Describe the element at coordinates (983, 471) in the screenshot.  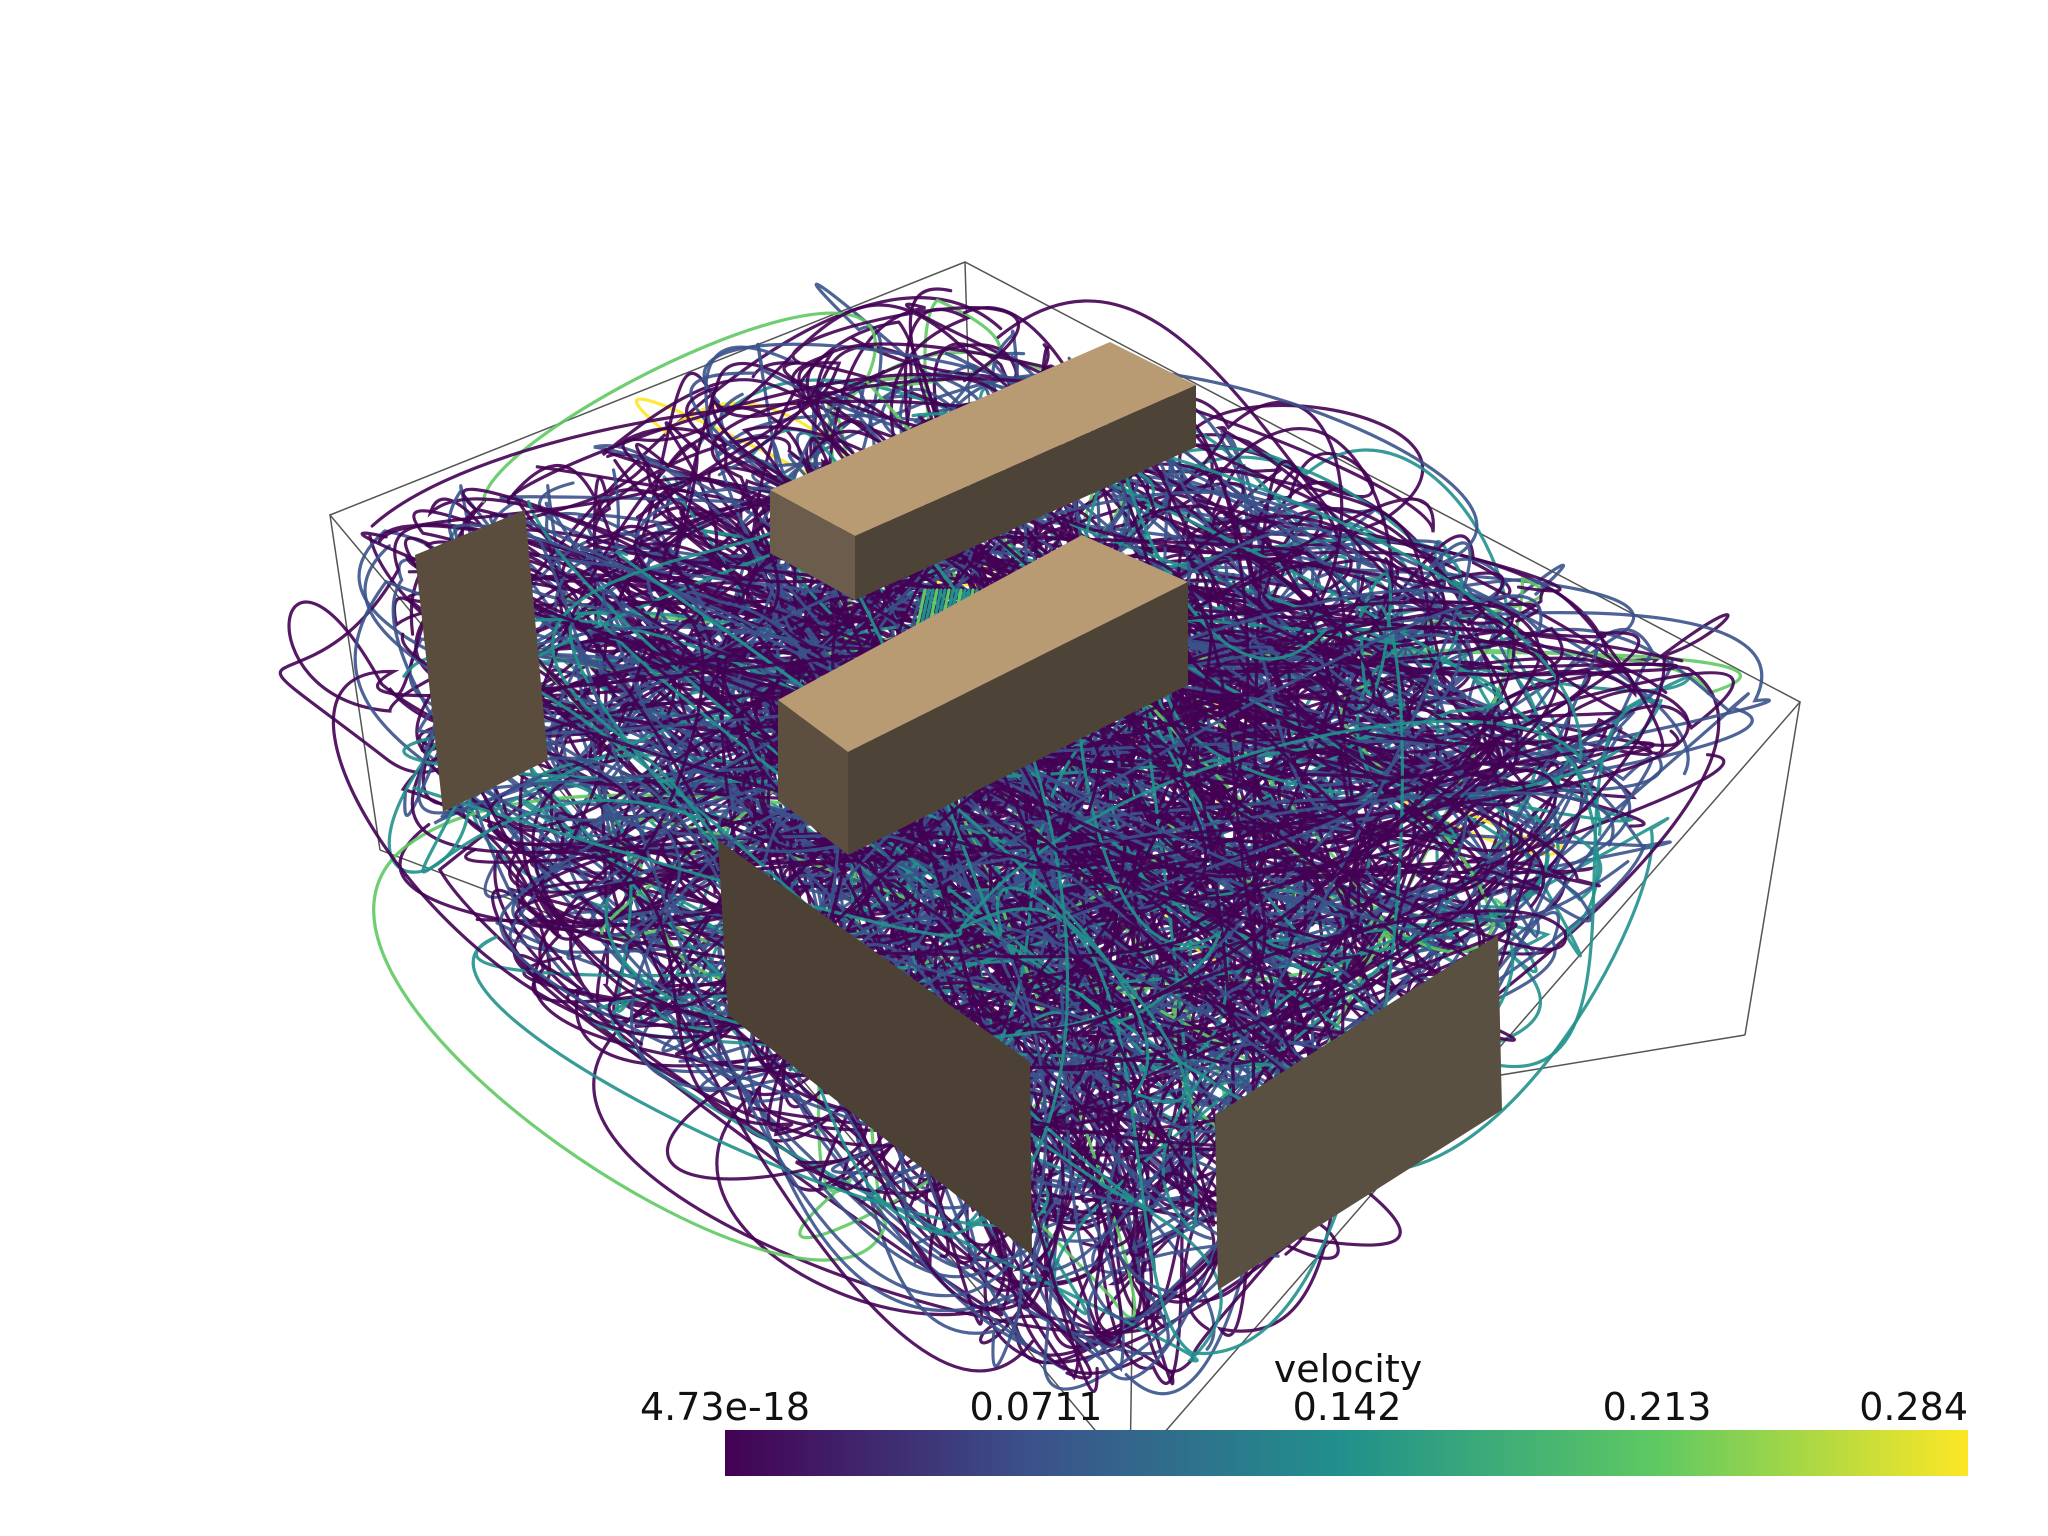
I see `obstacle-box-top` at that location.